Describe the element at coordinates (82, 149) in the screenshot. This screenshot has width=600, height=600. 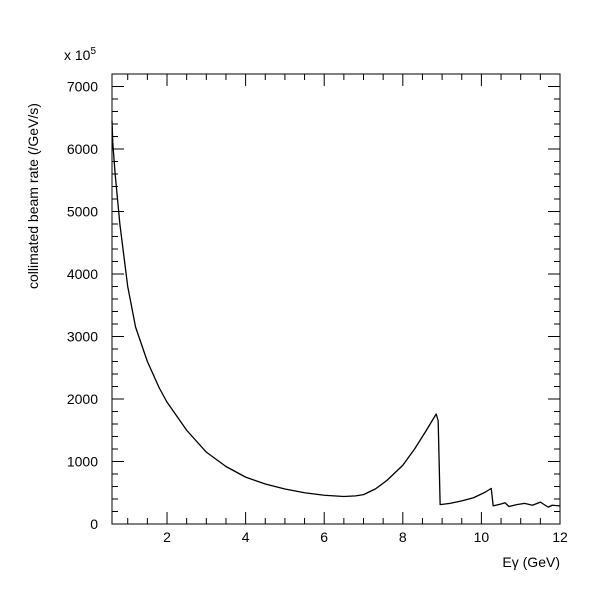
I see `y-tick-label: 6000` at that location.